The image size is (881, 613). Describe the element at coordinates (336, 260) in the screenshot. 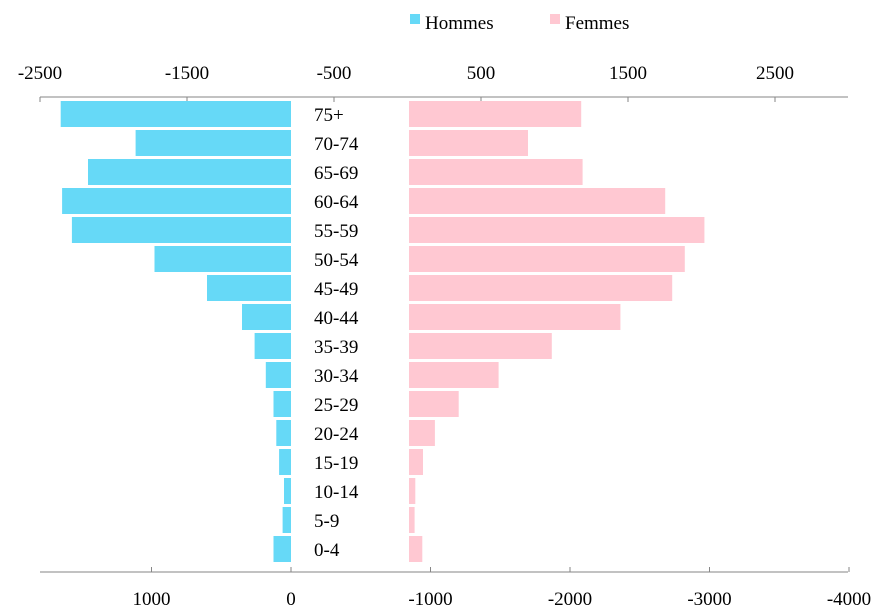

I see `category-label: 50-54` at that location.